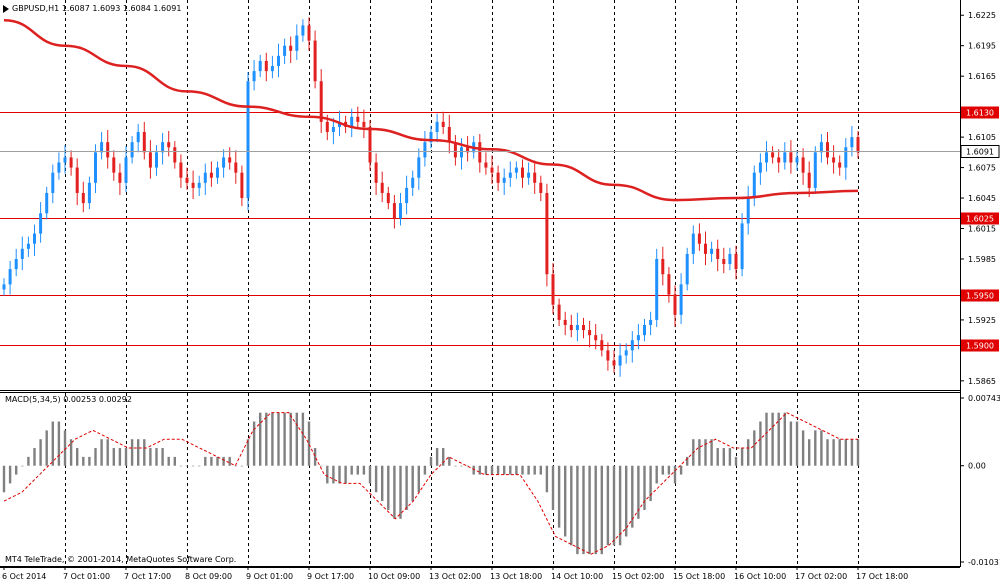 The width and height of the screenshot is (1000, 585). Describe the element at coordinates (24, 576) in the screenshot. I see `time-tick-label: 6 Oct 2014` at that location.